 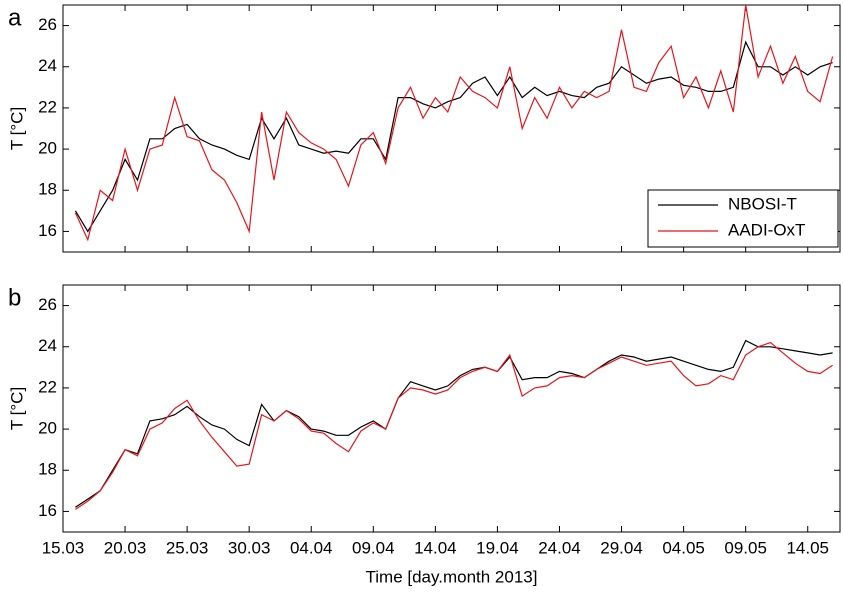 What do you see at coordinates (187, 547) in the screenshot?
I see `x-tick-label: 25.03` at bounding box center [187, 547].